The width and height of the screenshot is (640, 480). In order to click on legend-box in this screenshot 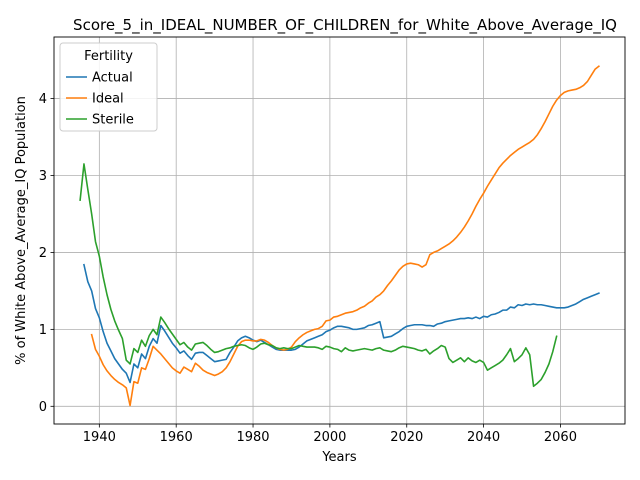, I will do `click(108, 87)`.